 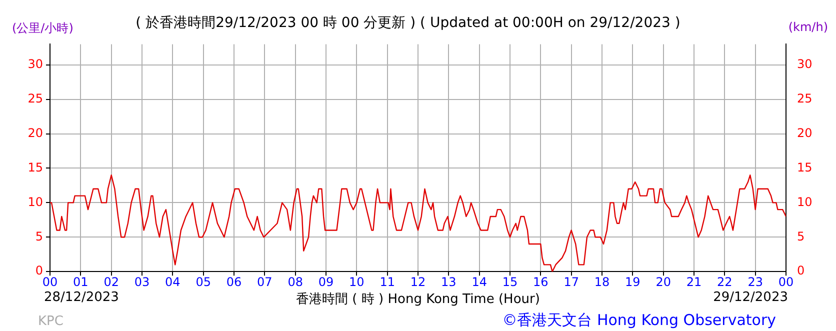 I want to click on x-tick-label: 07, so click(x=264, y=281).